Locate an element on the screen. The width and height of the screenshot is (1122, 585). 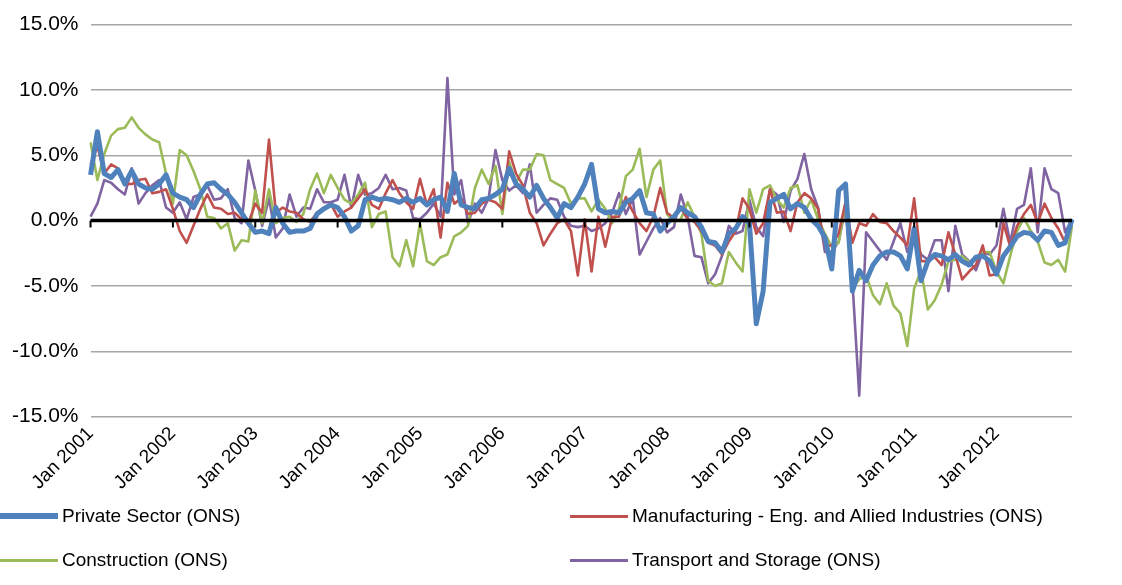
y-tick-label: -10.0% is located at coordinates (45, 350).